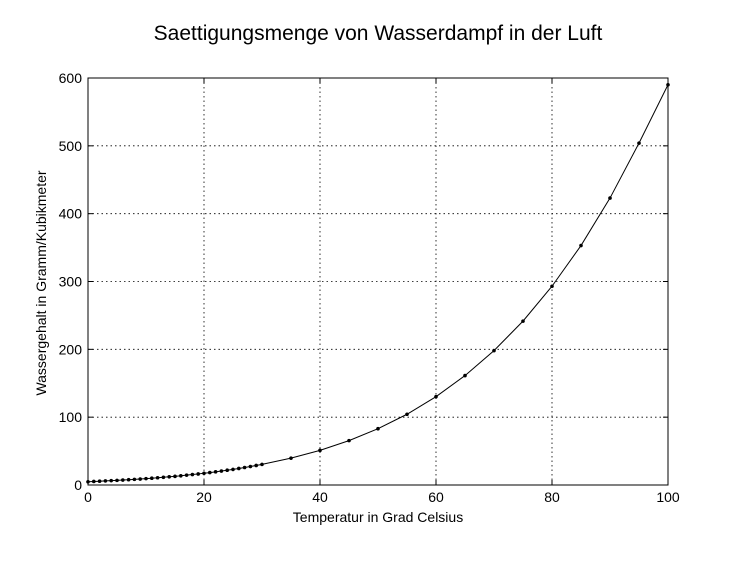 The height and width of the screenshot is (562, 750). What do you see at coordinates (436, 497) in the screenshot?
I see `x-tick-label: 60` at bounding box center [436, 497].